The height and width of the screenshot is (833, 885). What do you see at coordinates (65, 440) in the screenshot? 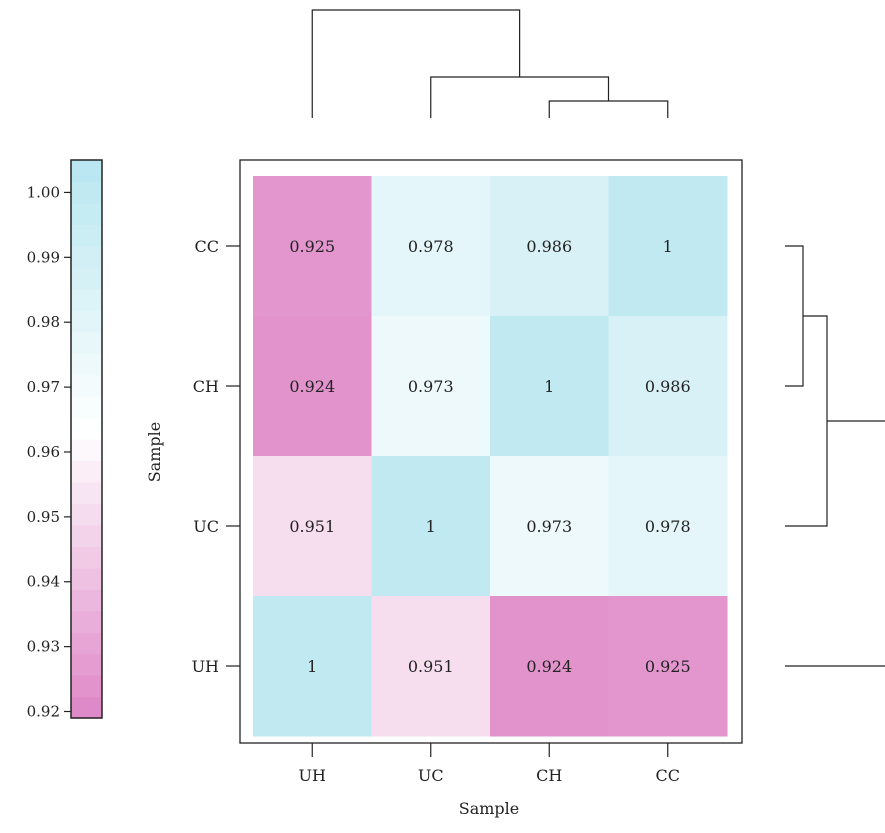
I see `colorbar: 1.00 0.99 0.98 0.97 0.96 0.95 0.94 0.93 0.92` at bounding box center [65, 440].